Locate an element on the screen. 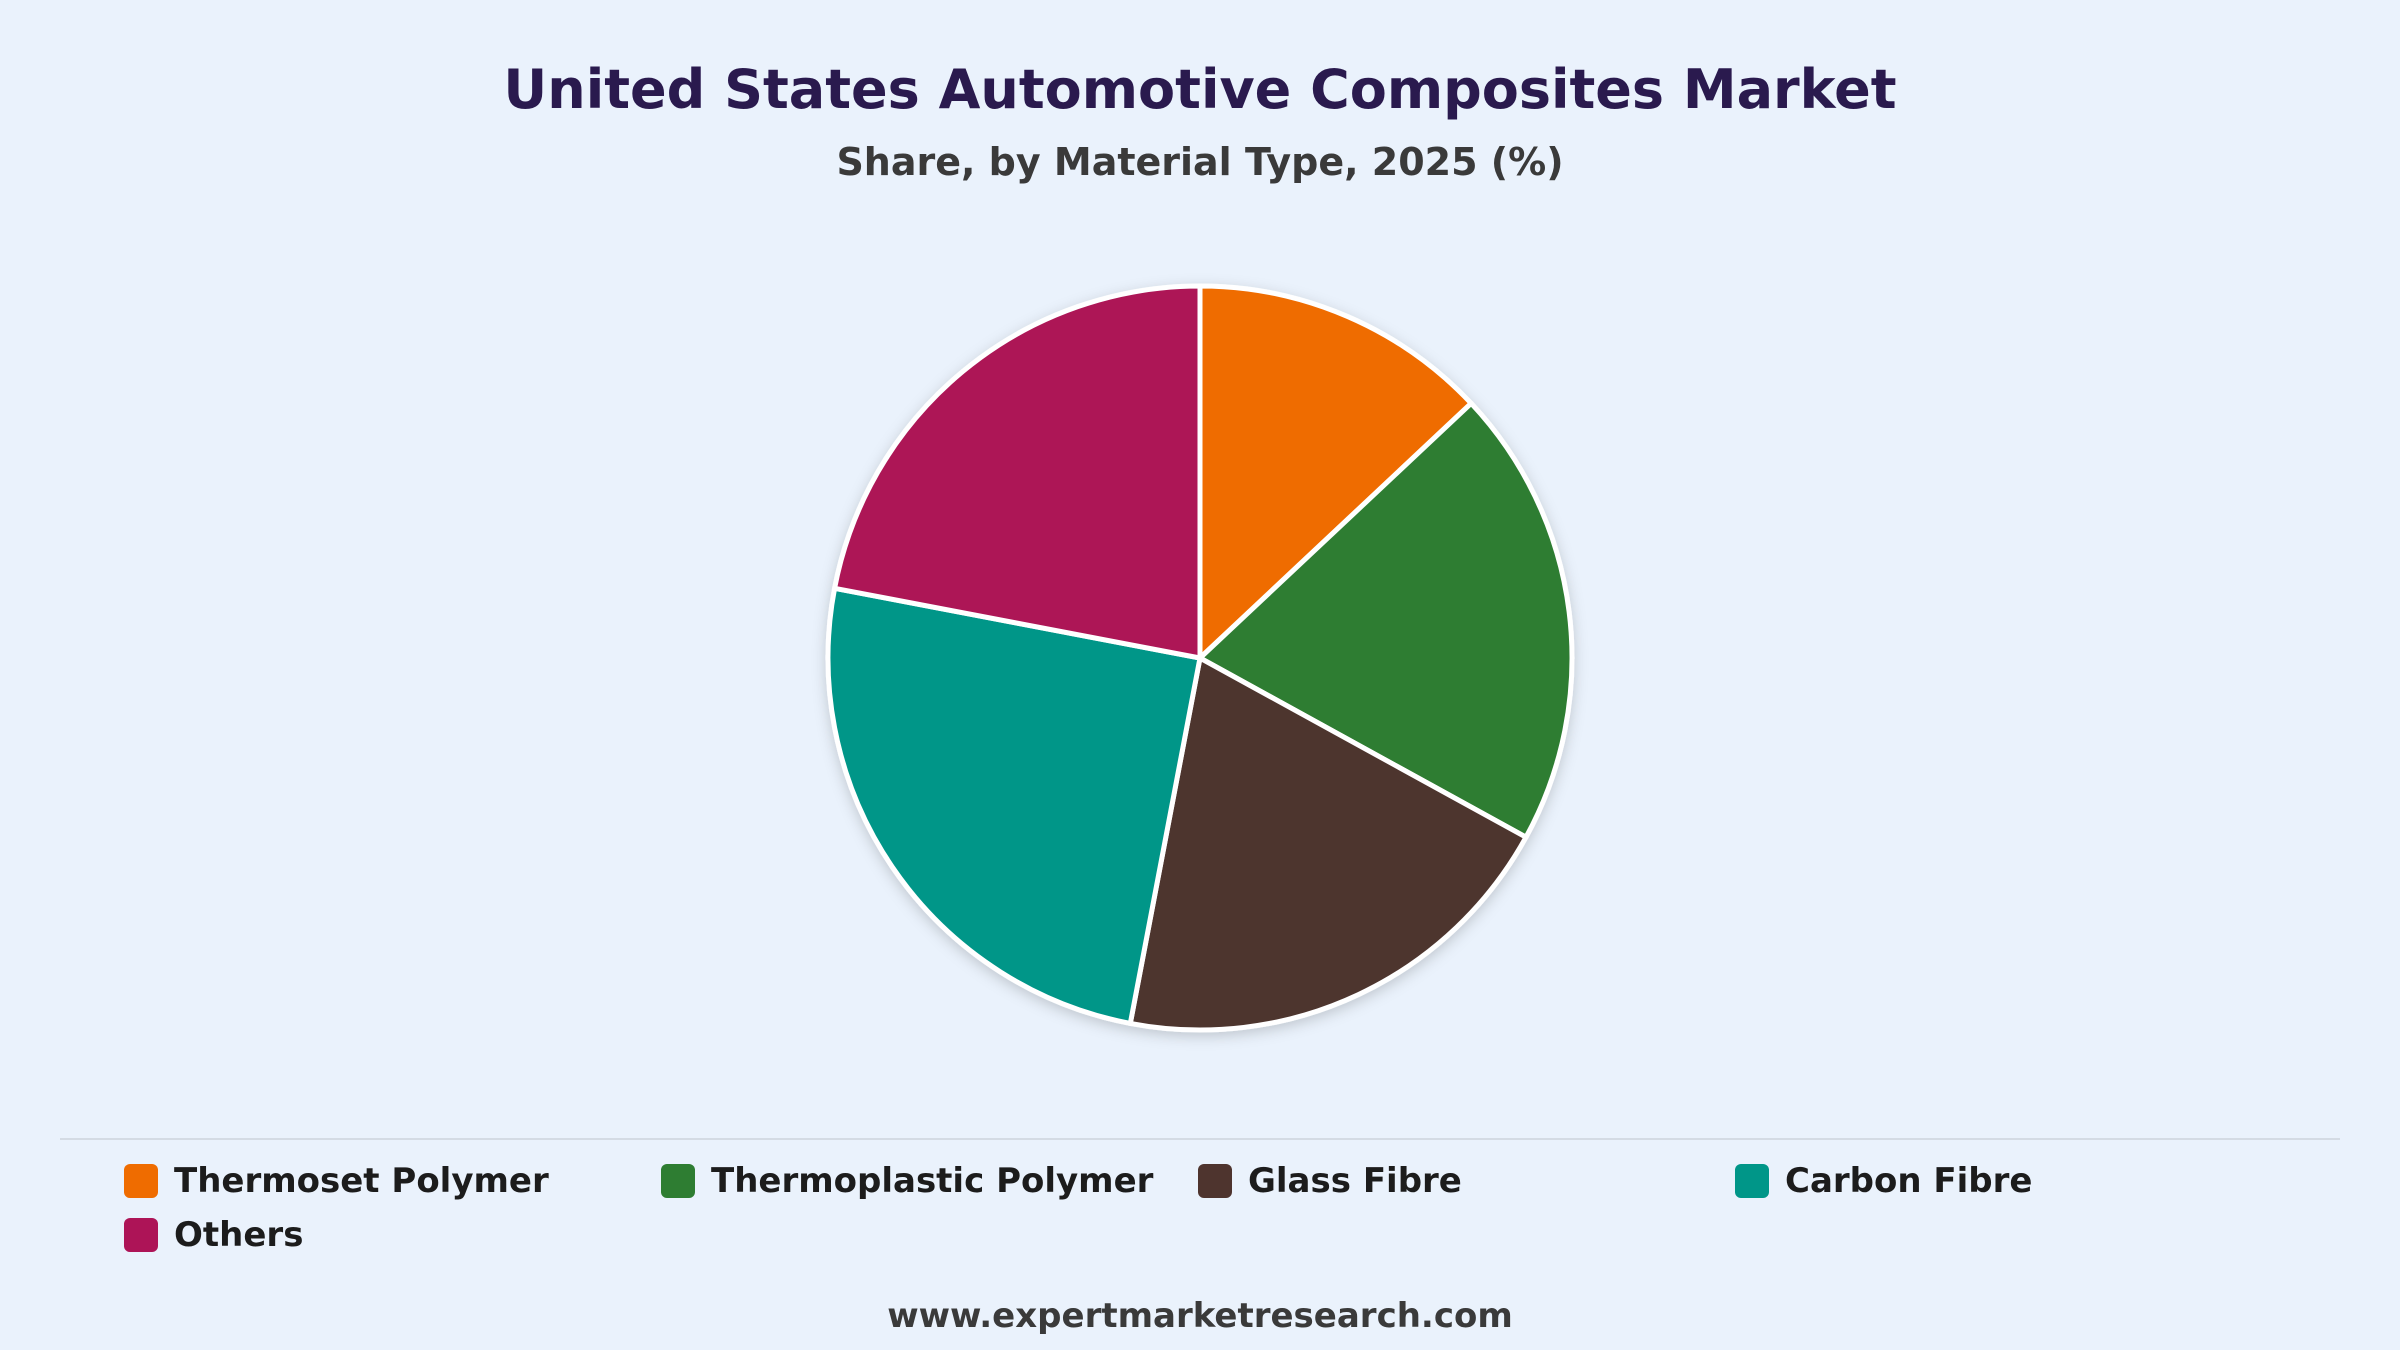  legend-label: Thermoplastic Polymer is located at coordinates (932, 1181).